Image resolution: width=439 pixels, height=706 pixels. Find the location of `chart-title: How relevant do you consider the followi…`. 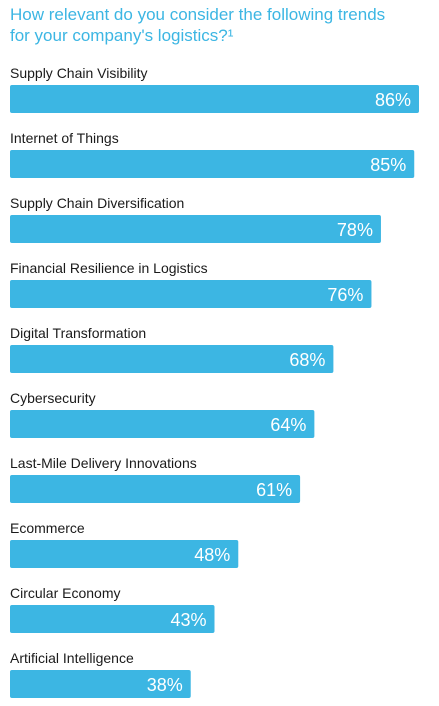

chart-title: How relevant do you consider the followi… is located at coordinates (198, 25).